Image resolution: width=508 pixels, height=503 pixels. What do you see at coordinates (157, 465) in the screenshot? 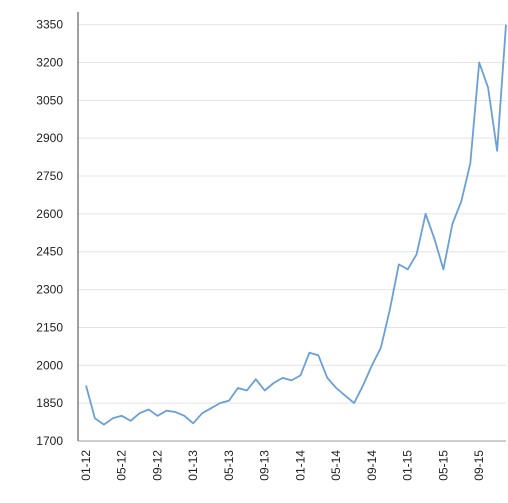
I see `x-tick-label: 09-12` at bounding box center [157, 465].